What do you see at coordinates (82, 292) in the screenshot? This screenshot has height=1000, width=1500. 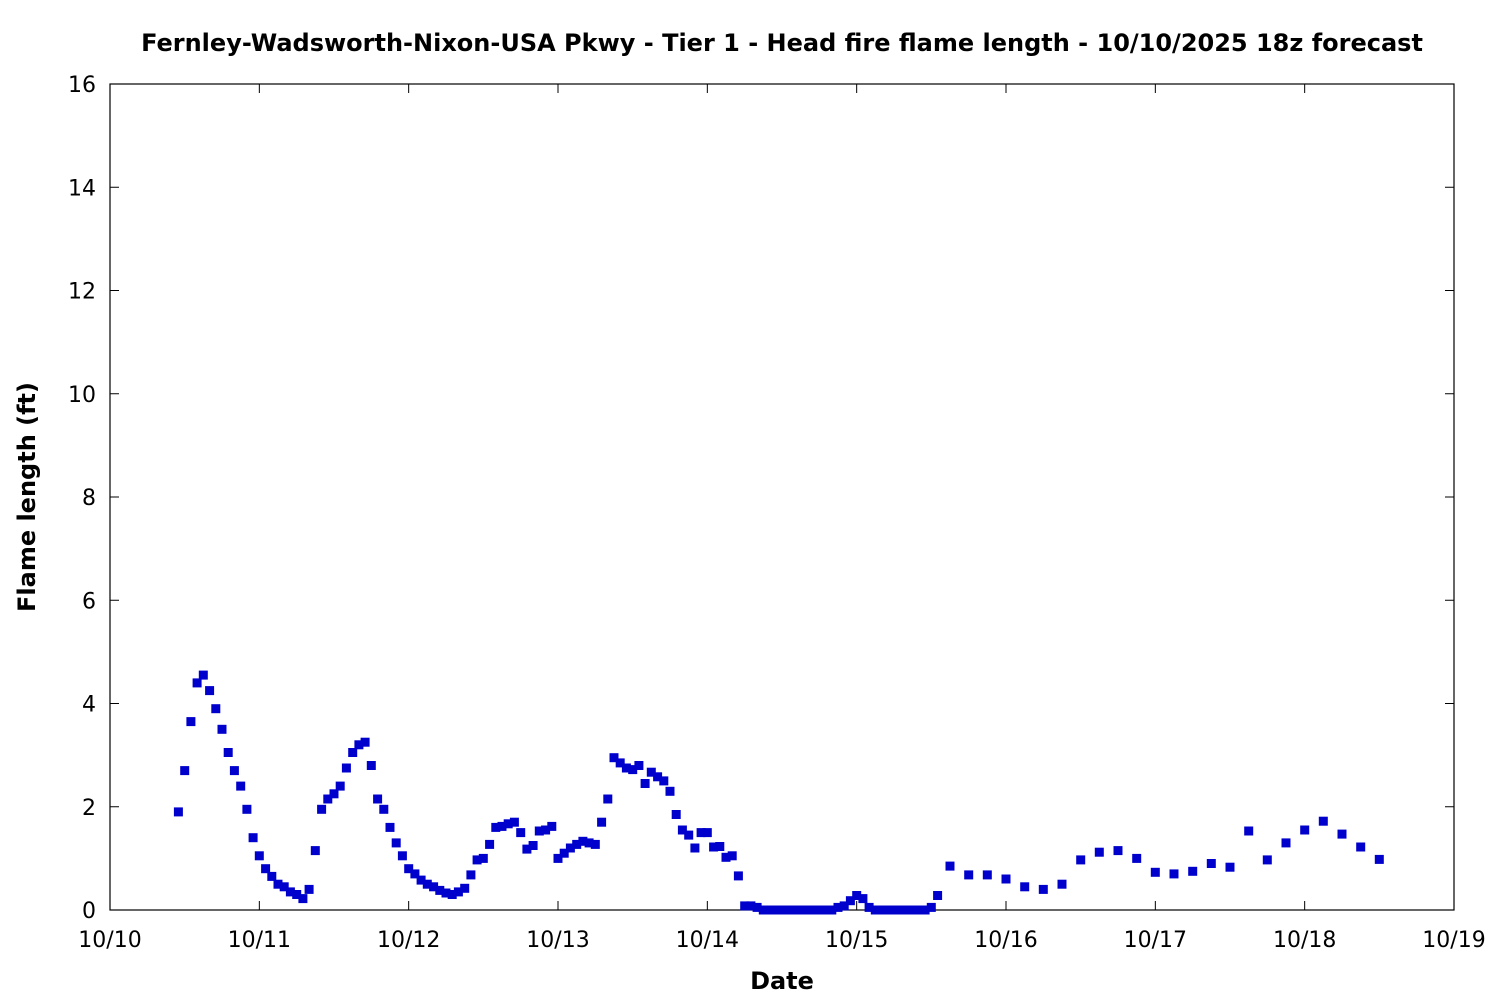 I see `y-tick-label: 12` at bounding box center [82, 292].